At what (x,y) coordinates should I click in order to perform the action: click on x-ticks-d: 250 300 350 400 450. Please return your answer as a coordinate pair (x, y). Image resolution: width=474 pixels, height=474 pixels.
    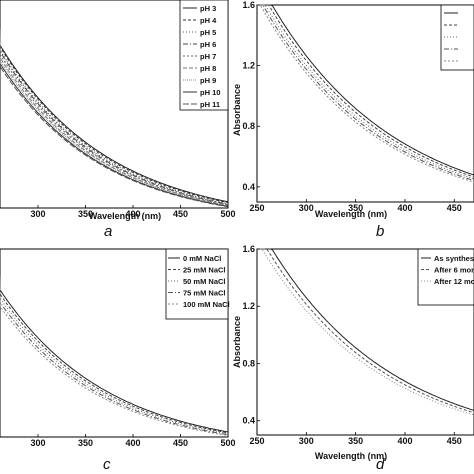
    Looking at the image, I should click on (355, 439).